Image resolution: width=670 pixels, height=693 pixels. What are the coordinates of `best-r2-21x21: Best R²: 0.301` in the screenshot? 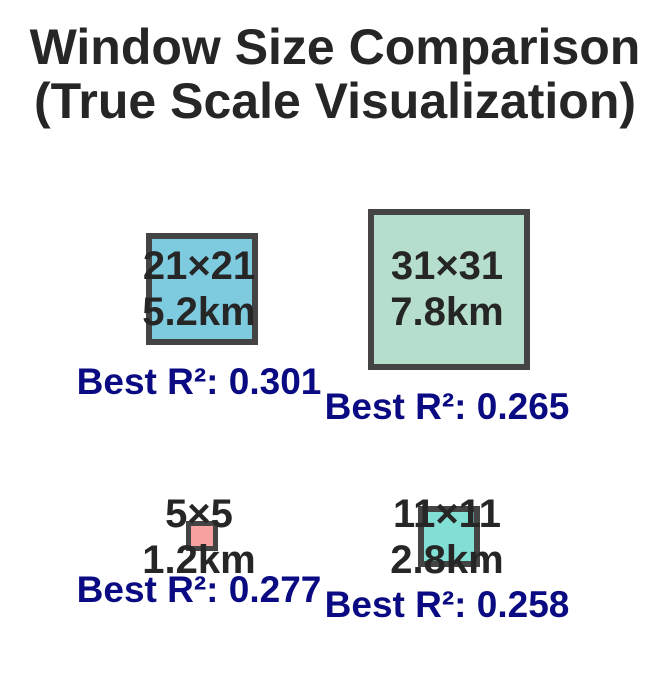 It's located at (199, 381).